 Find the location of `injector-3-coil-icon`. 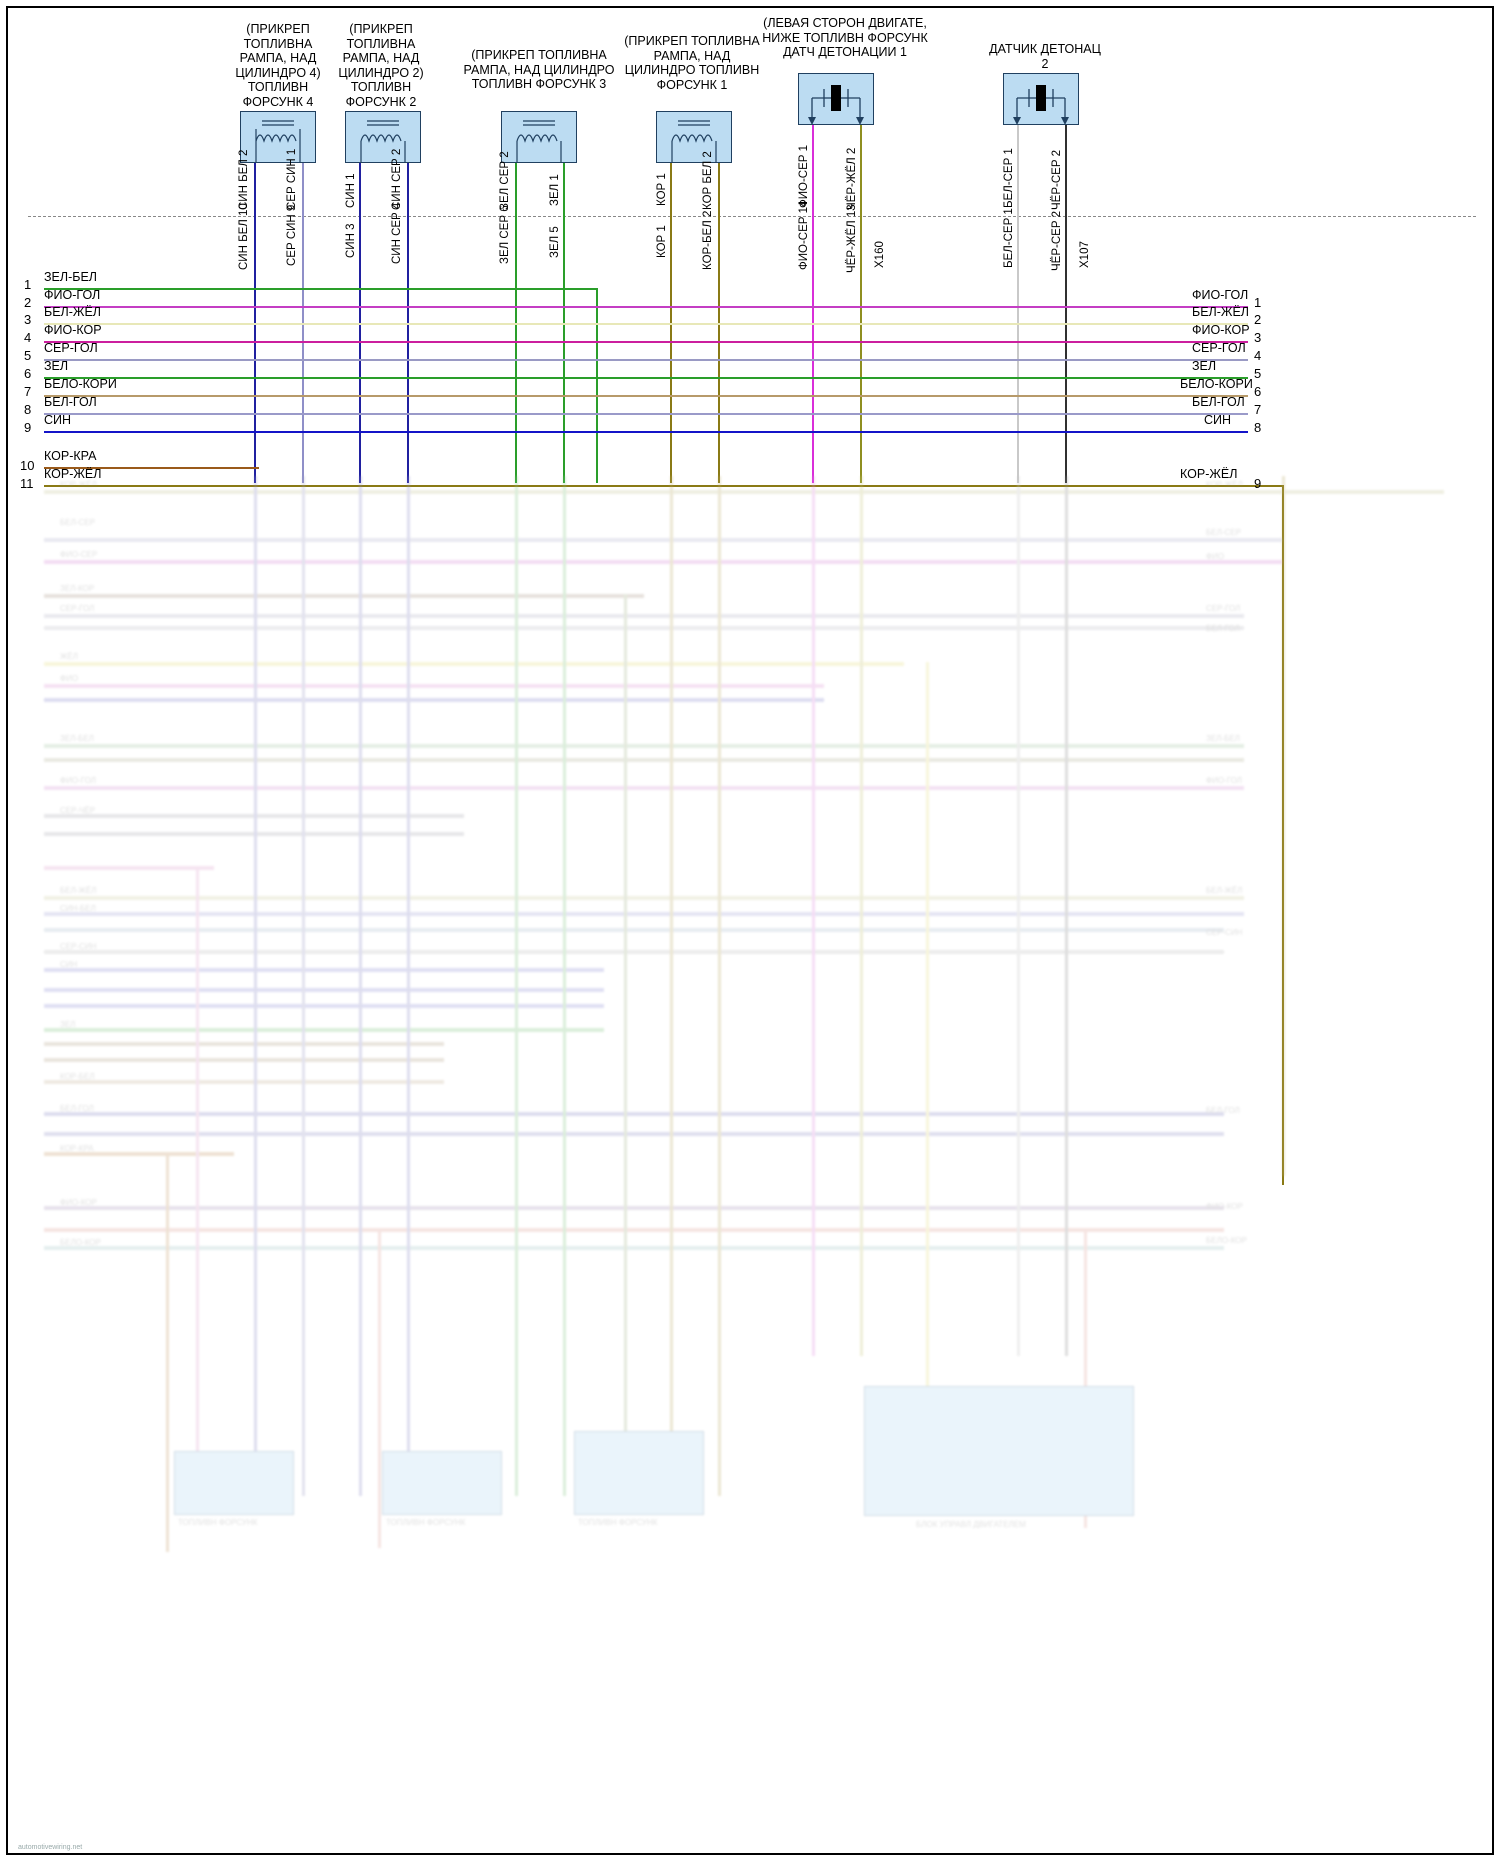

injector-3-coil-icon is located at coordinates (539, 141).